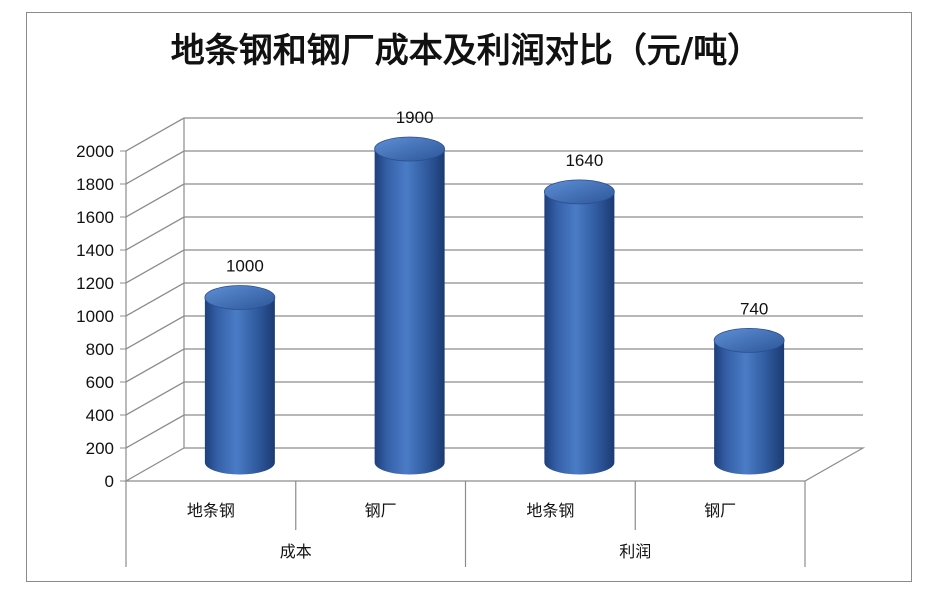 The width and height of the screenshot is (933, 601). What do you see at coordinates (100, 382) in the screenshot?
I see `y-tick-label: 600` at bounding box center [100, 382].